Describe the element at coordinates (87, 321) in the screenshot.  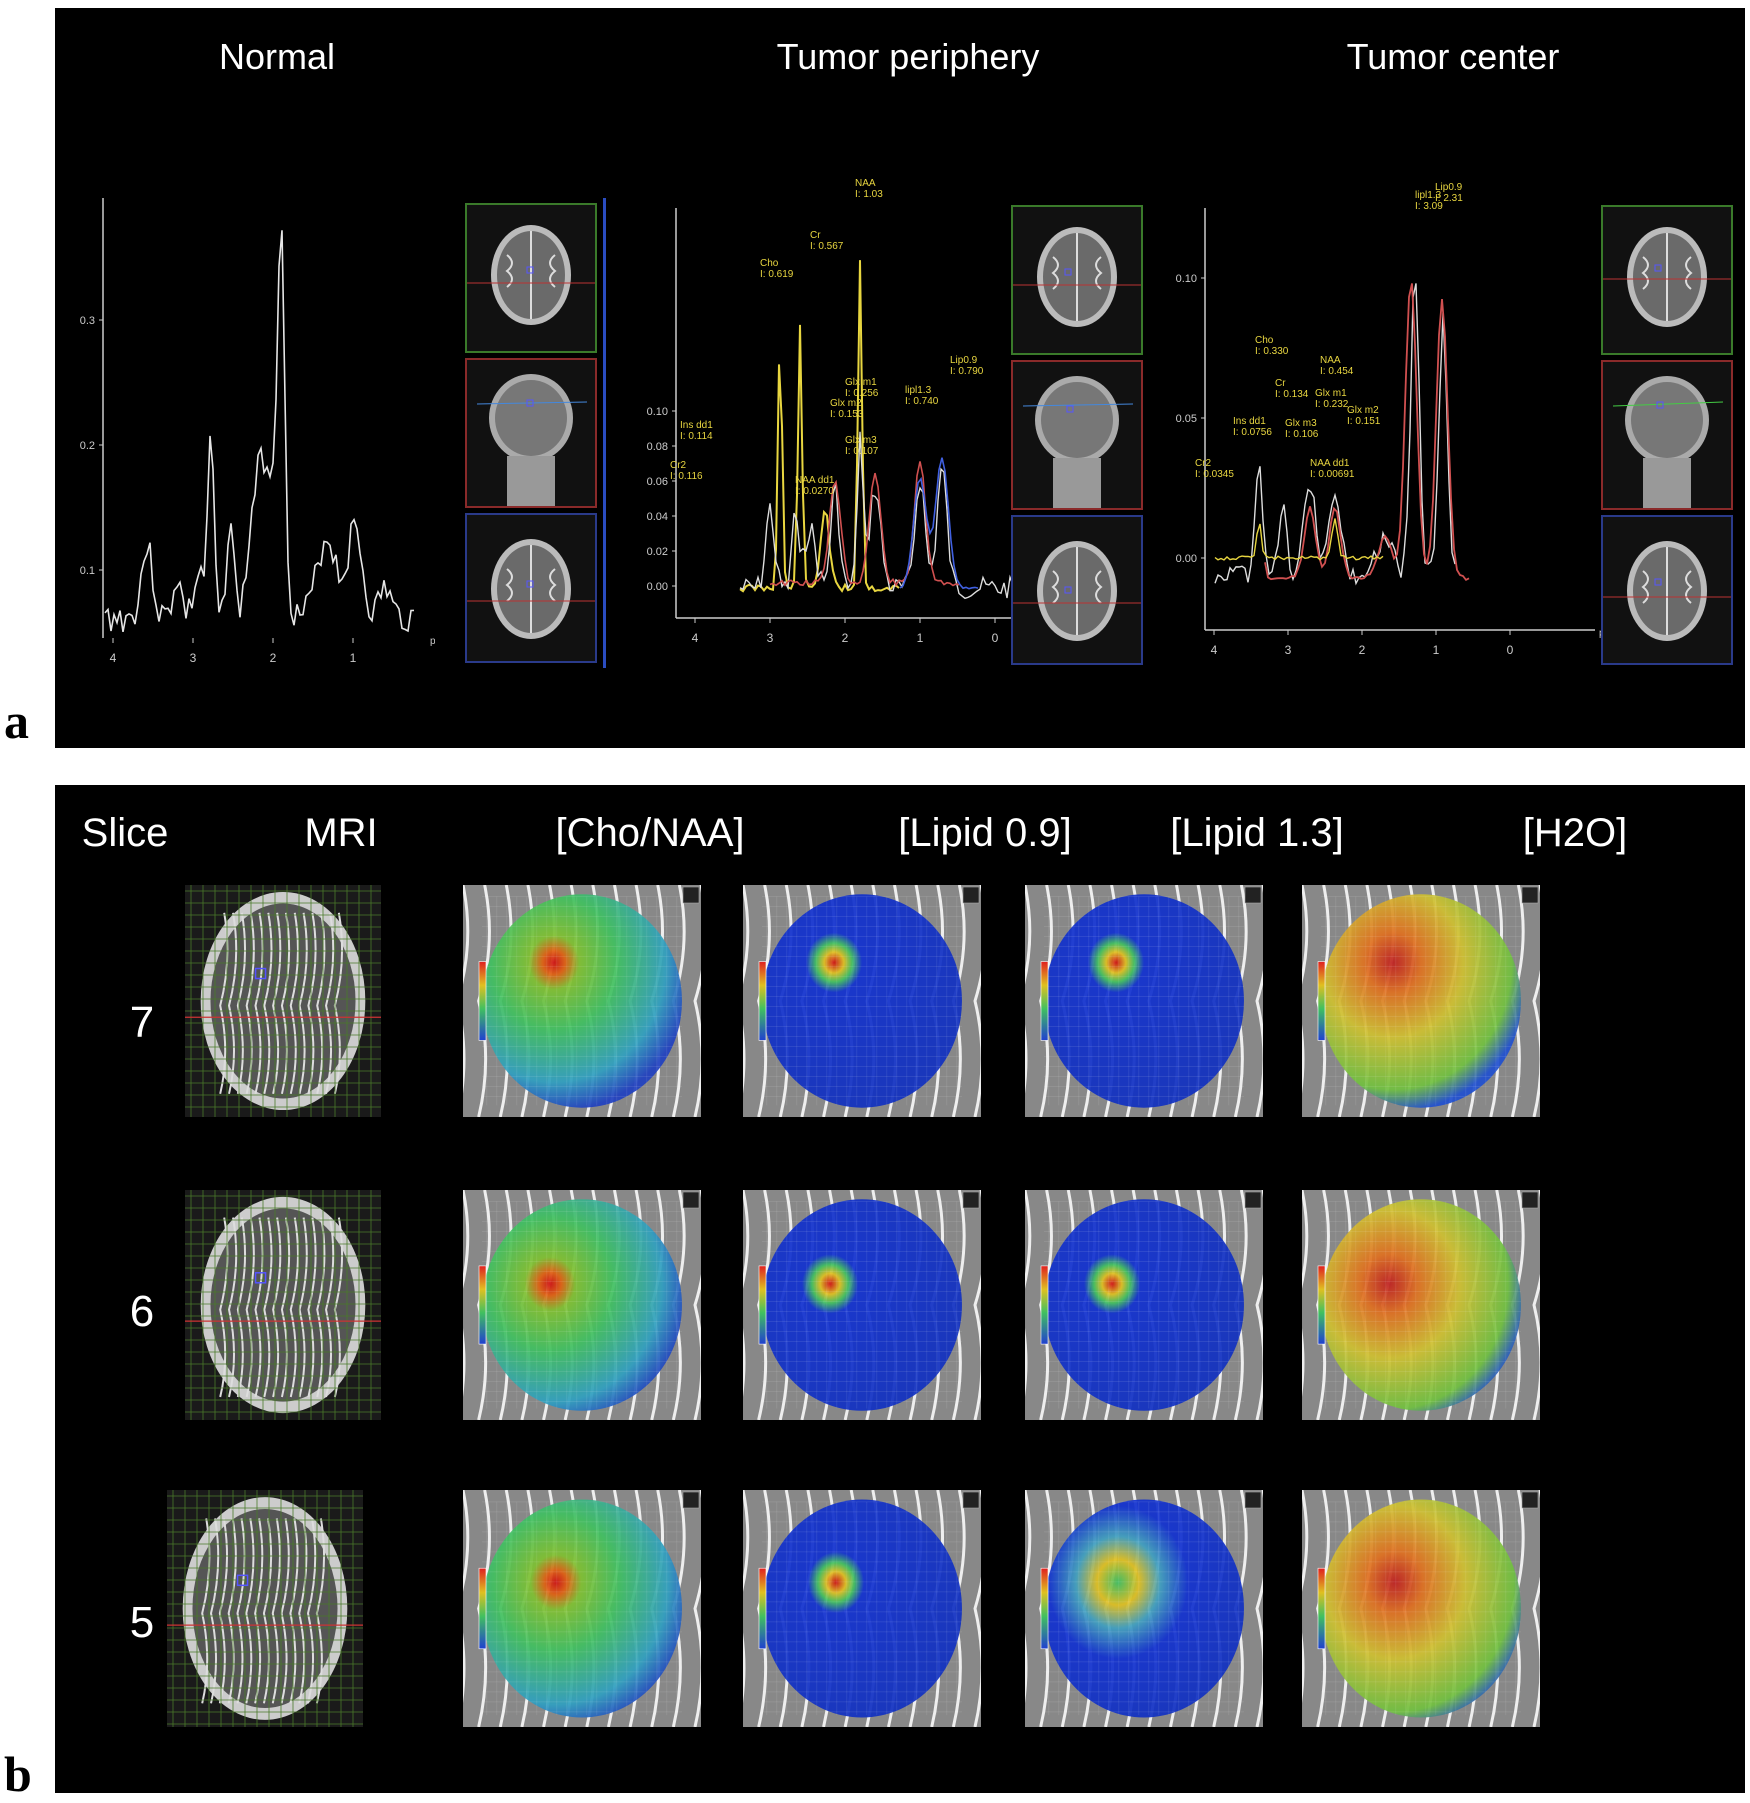
I see `y-tick-label: 0.3` at that location.